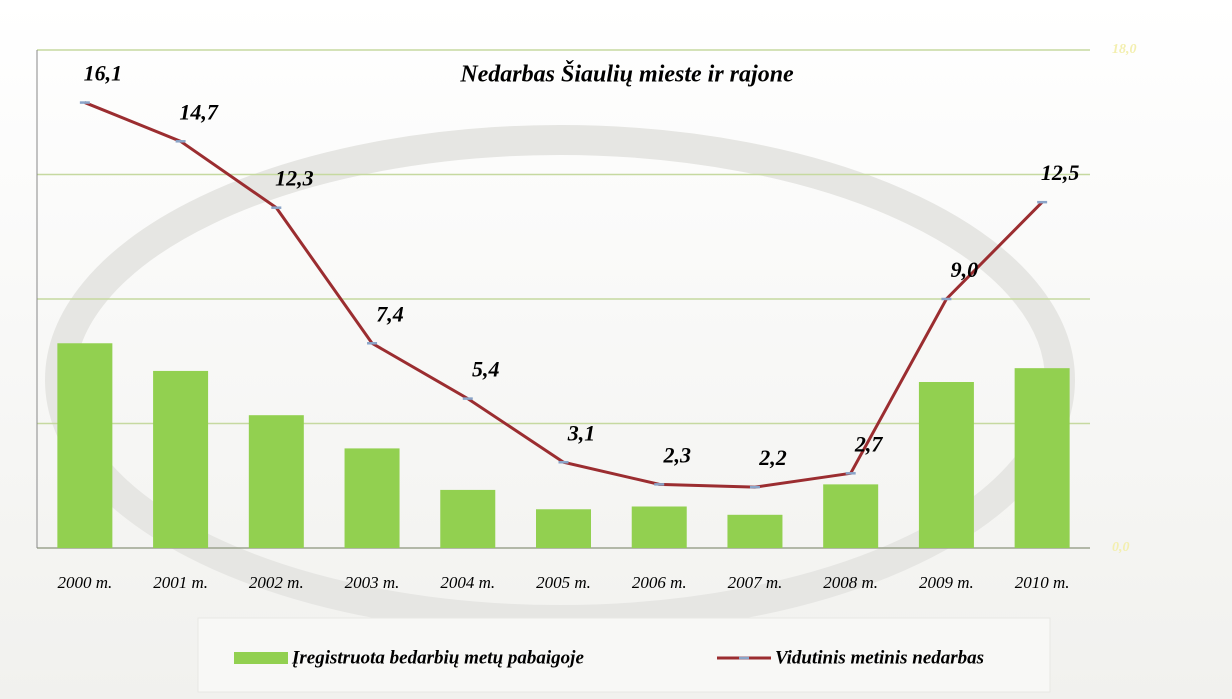 This screenshot has width=1232, height=699. I want to click on x-tick-label: 2003 m., so click(372, 582).